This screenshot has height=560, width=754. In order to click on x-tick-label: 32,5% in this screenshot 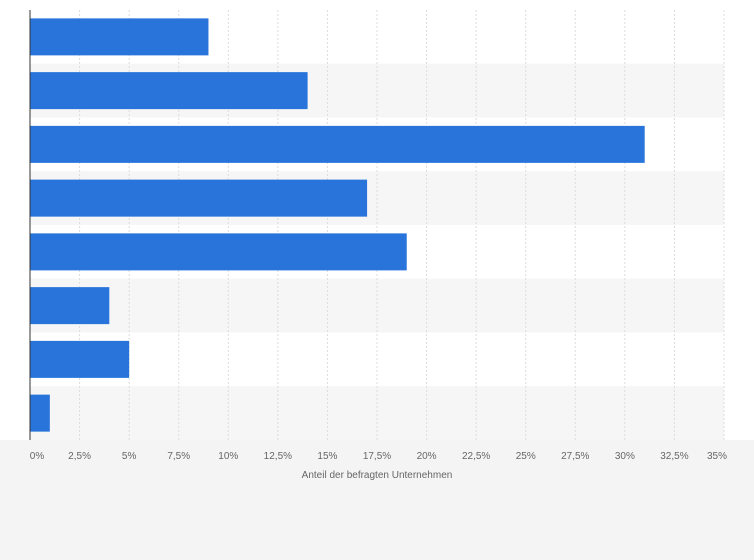, I will do `click(674, 456)`.